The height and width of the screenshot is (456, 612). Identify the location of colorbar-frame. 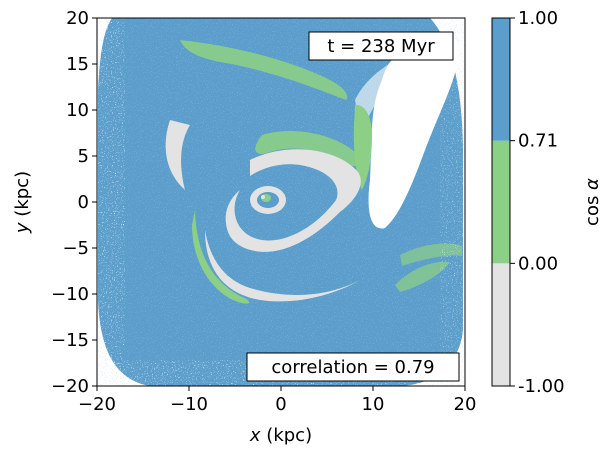
(501, 202).